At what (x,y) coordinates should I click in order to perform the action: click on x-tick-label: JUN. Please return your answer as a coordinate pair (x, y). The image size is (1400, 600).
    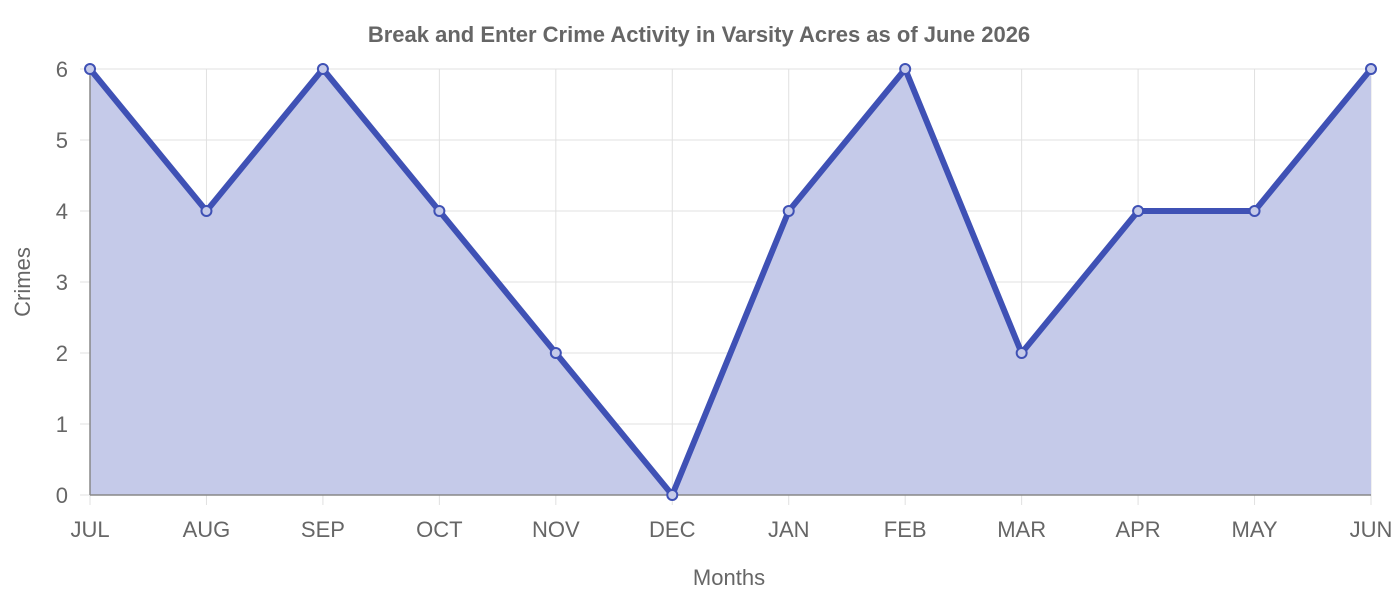
    Looking at the image, I should click on (1371, 529).